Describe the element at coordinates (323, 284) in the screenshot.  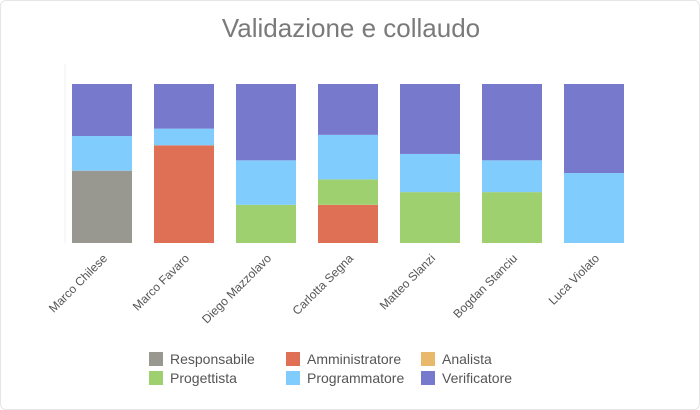
I see `x-tick-label-3: Carlotta Segna` at that location.